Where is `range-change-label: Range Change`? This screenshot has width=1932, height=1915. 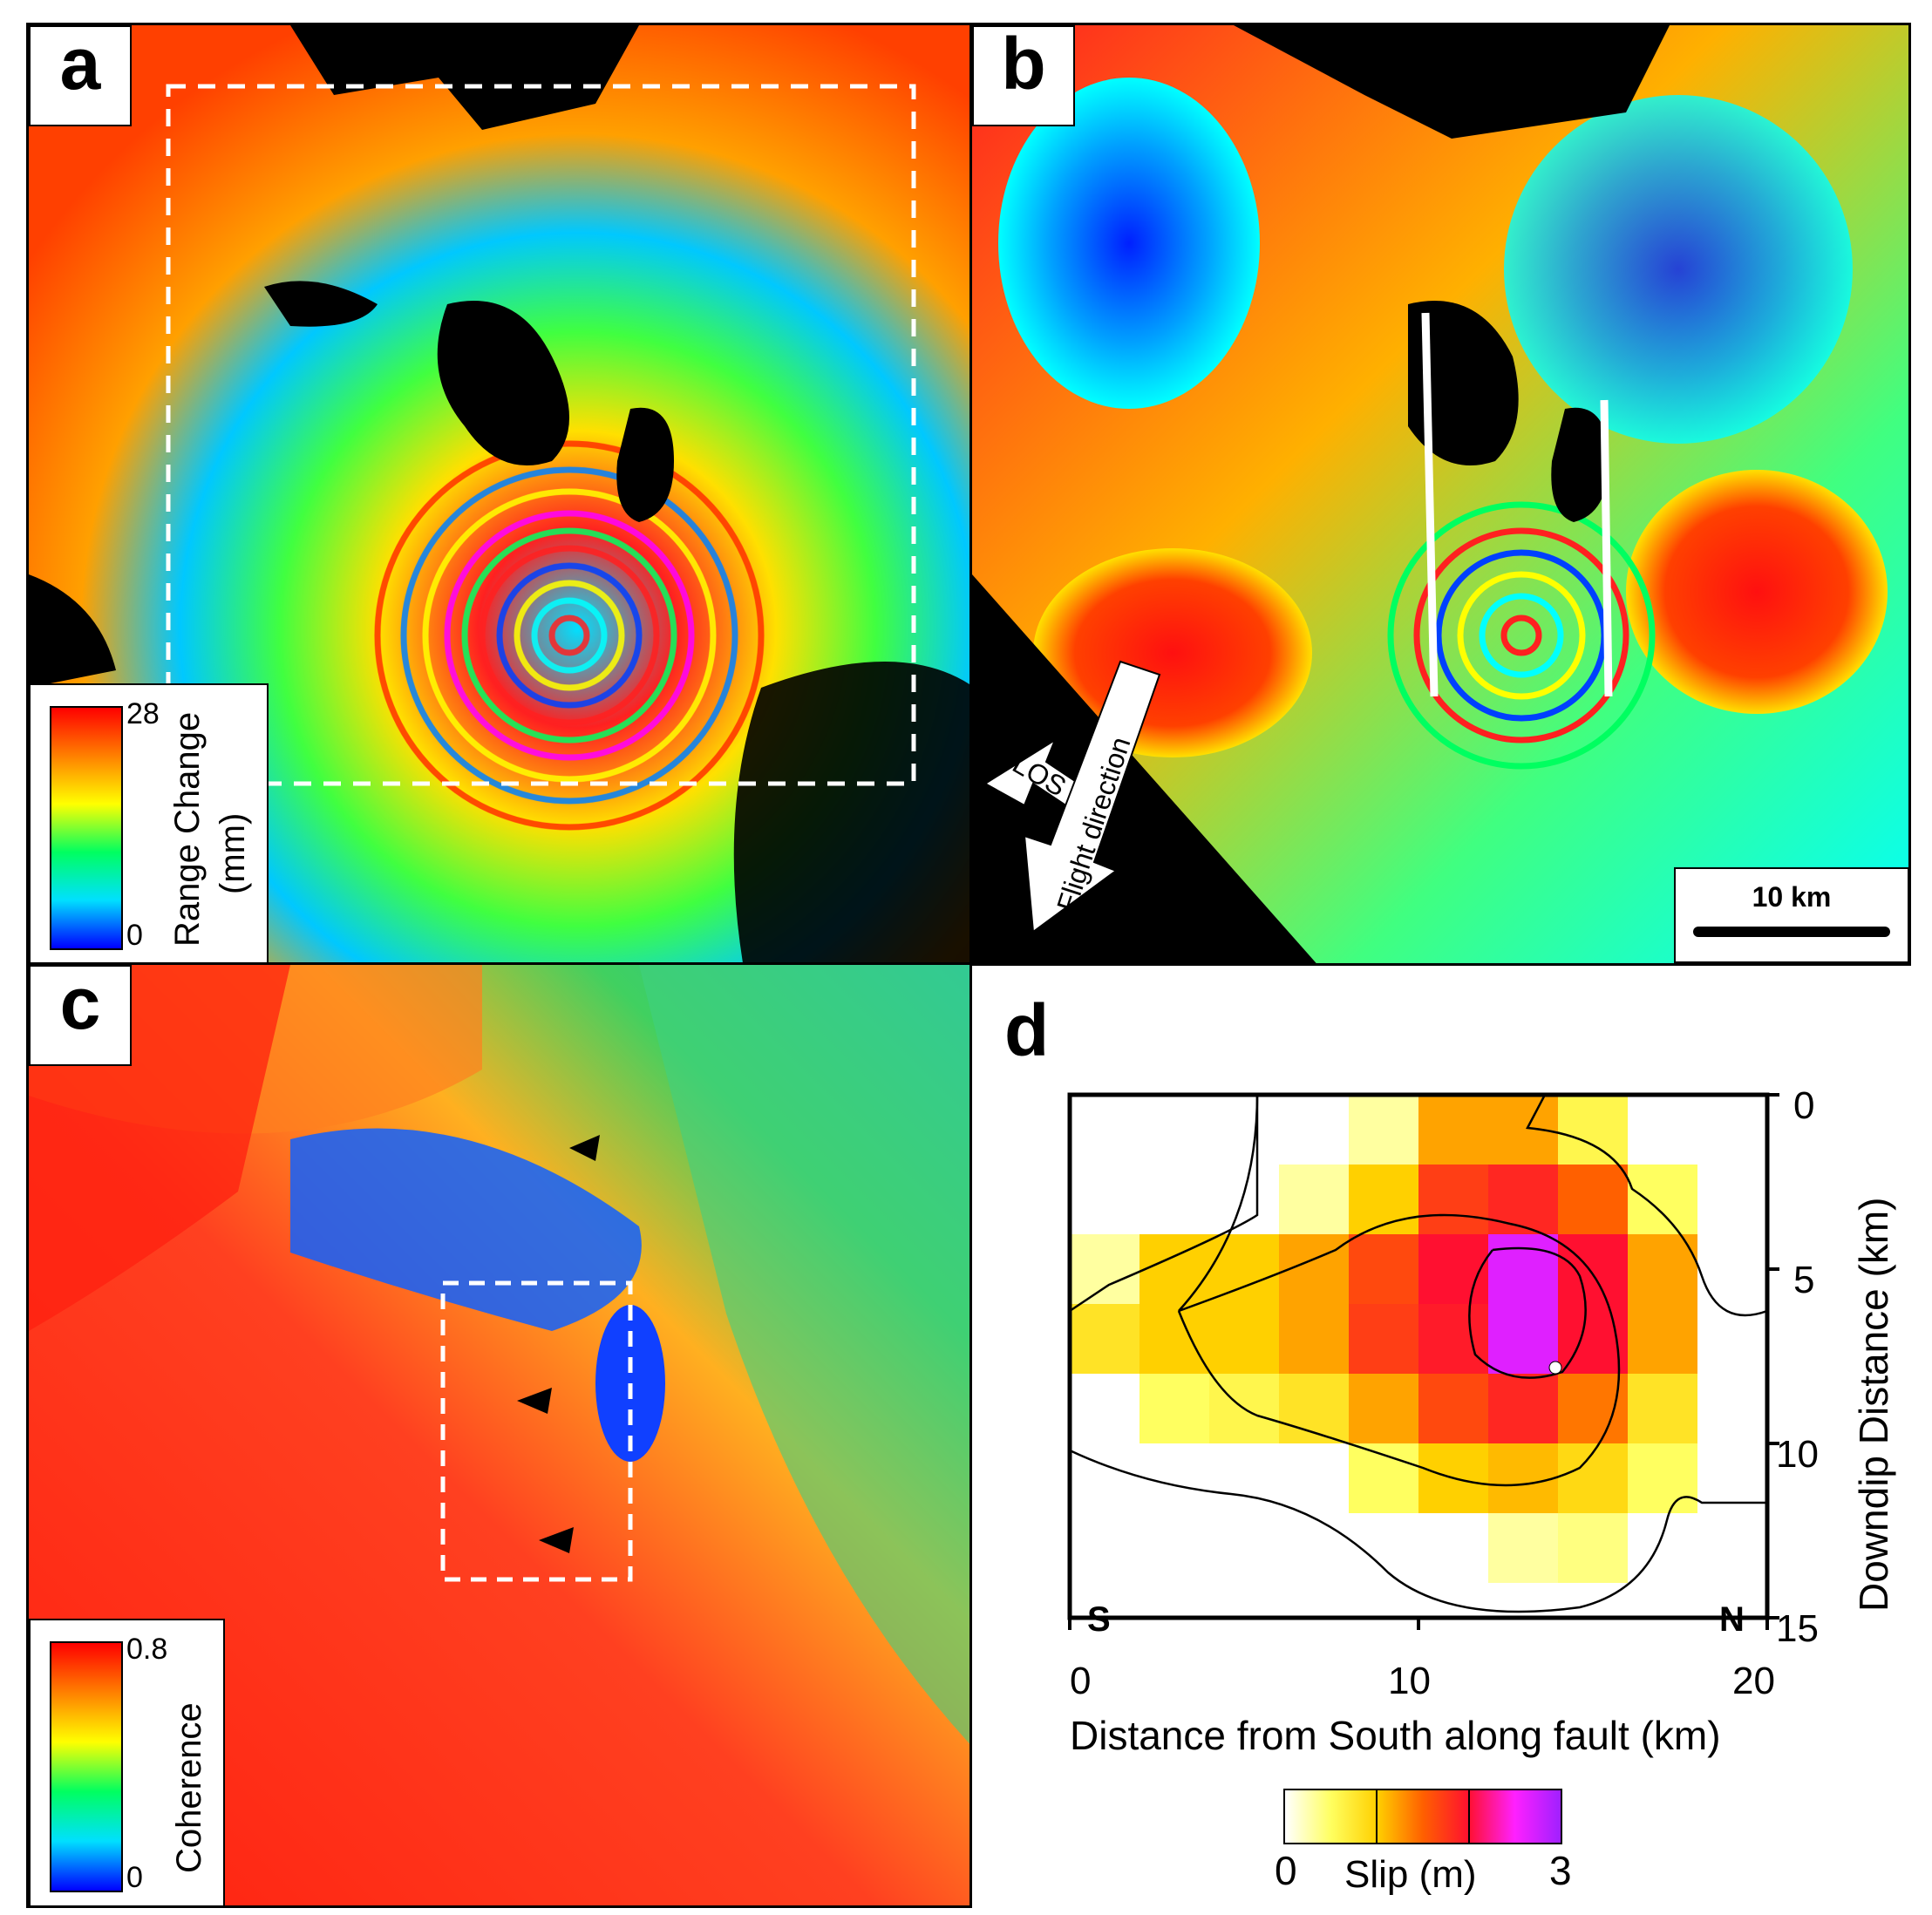 range-change-label: Range Change is located at coordinates (187, 829).